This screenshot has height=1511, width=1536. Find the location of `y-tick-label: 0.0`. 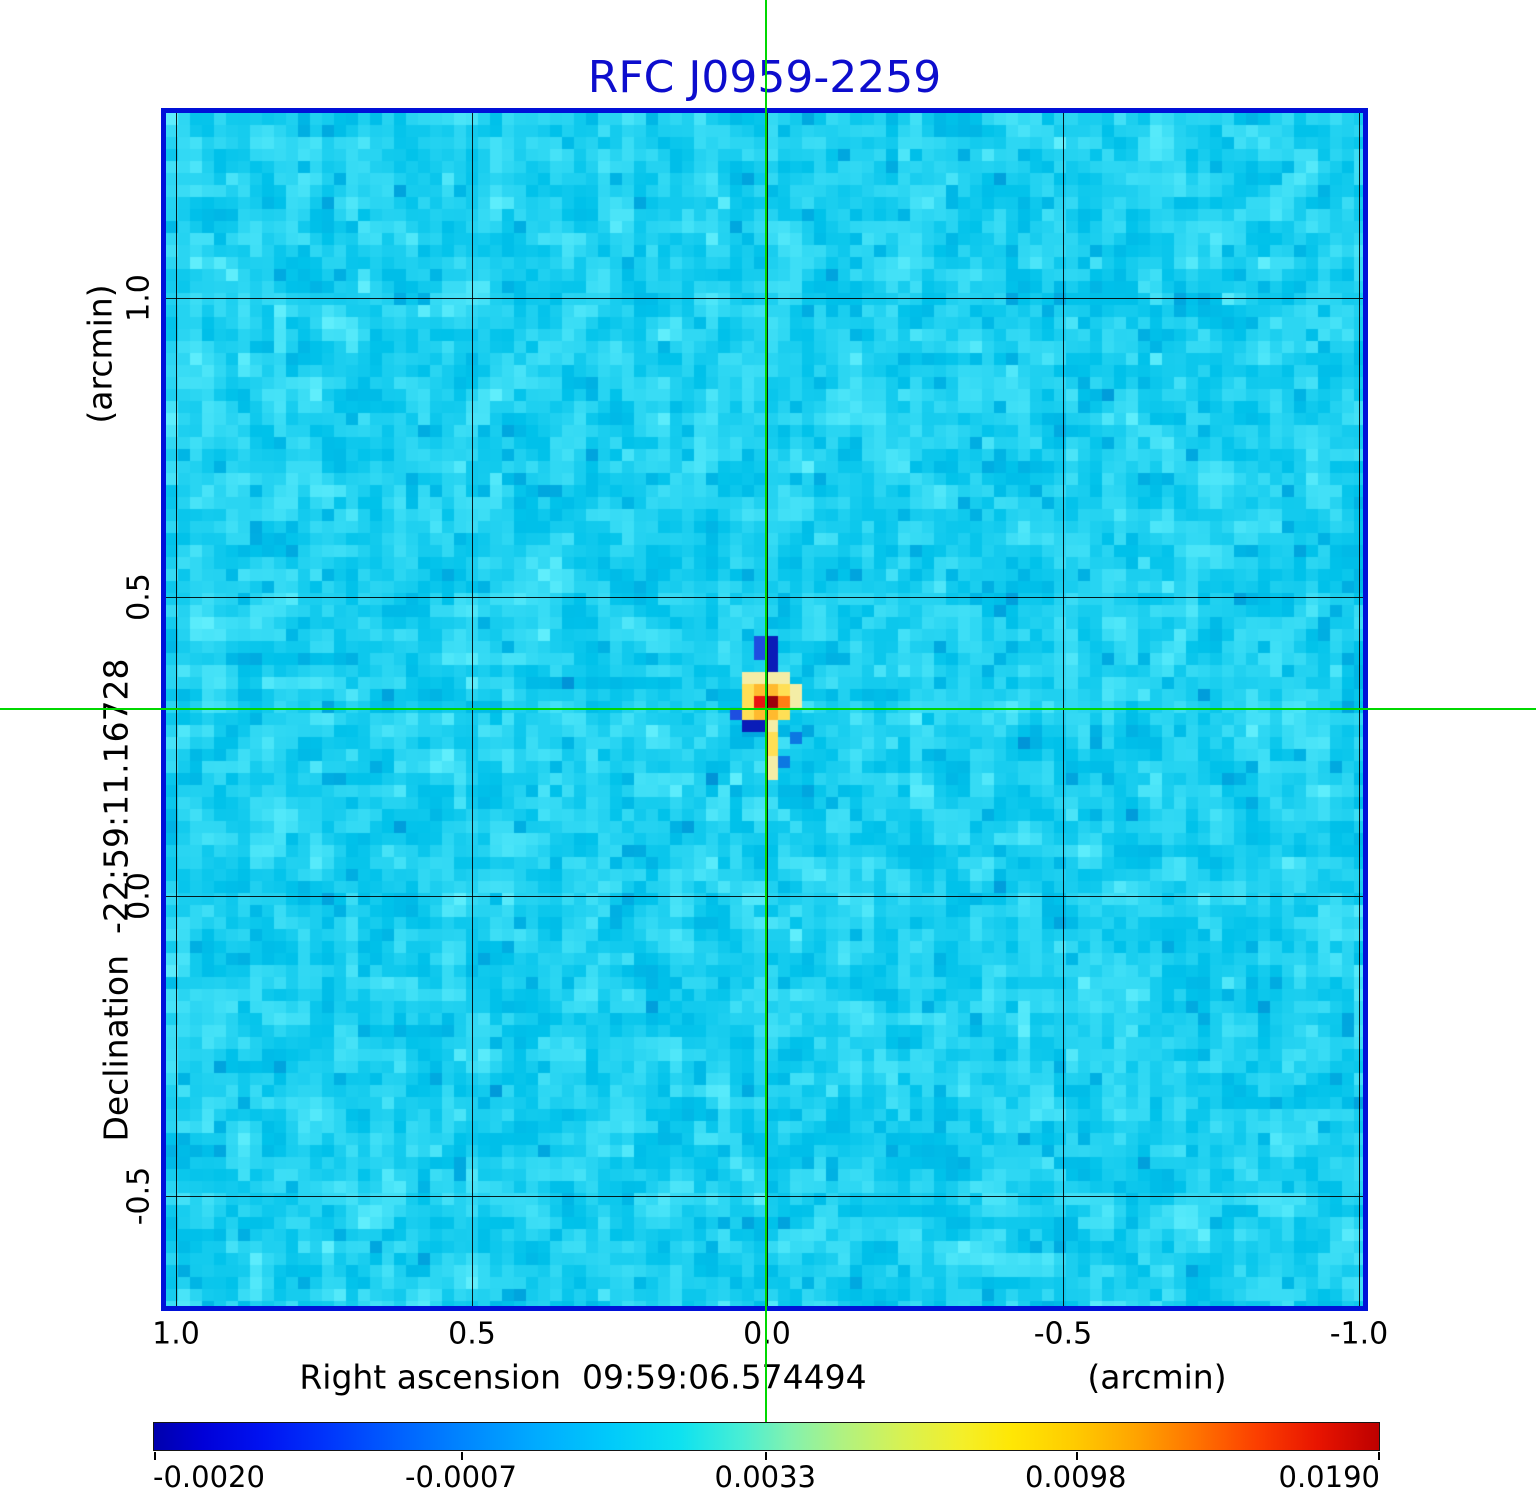

y-tick-label: 0.0 is located at coordinates (139, 896).